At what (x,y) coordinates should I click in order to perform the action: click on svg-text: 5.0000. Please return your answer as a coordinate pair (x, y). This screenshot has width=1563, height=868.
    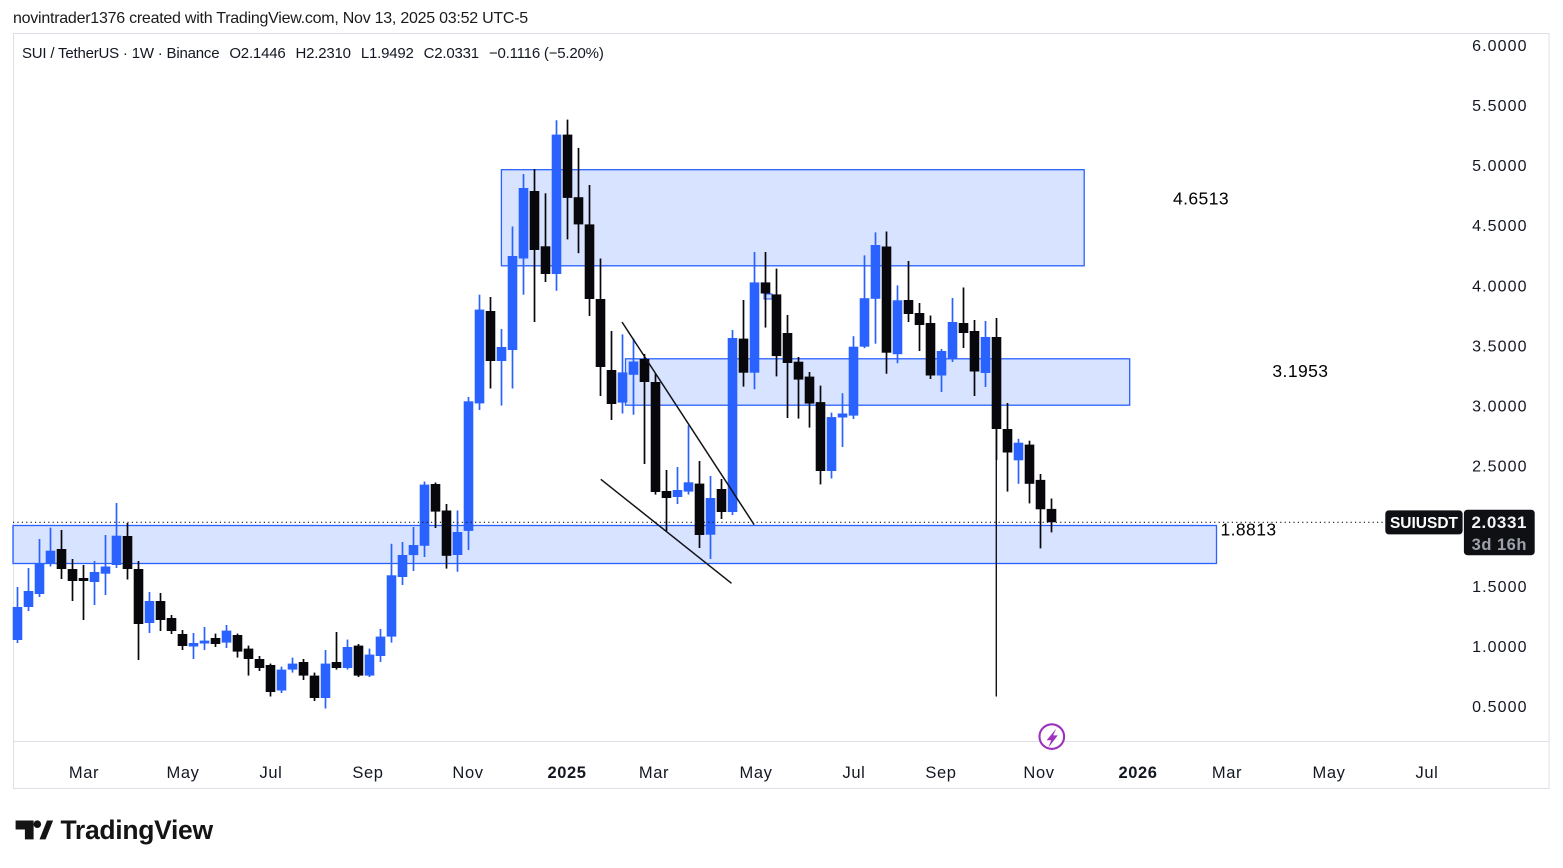
    Looking at the image, I should click on (1500, 166).